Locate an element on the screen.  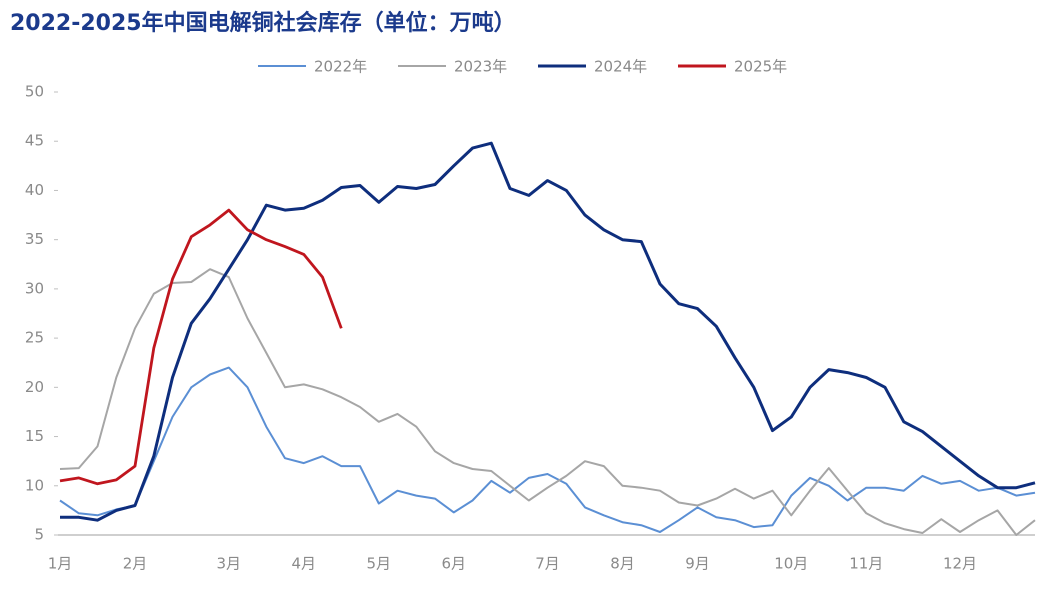
x-tick-label: 10月 is located at coordinates (791, 564).